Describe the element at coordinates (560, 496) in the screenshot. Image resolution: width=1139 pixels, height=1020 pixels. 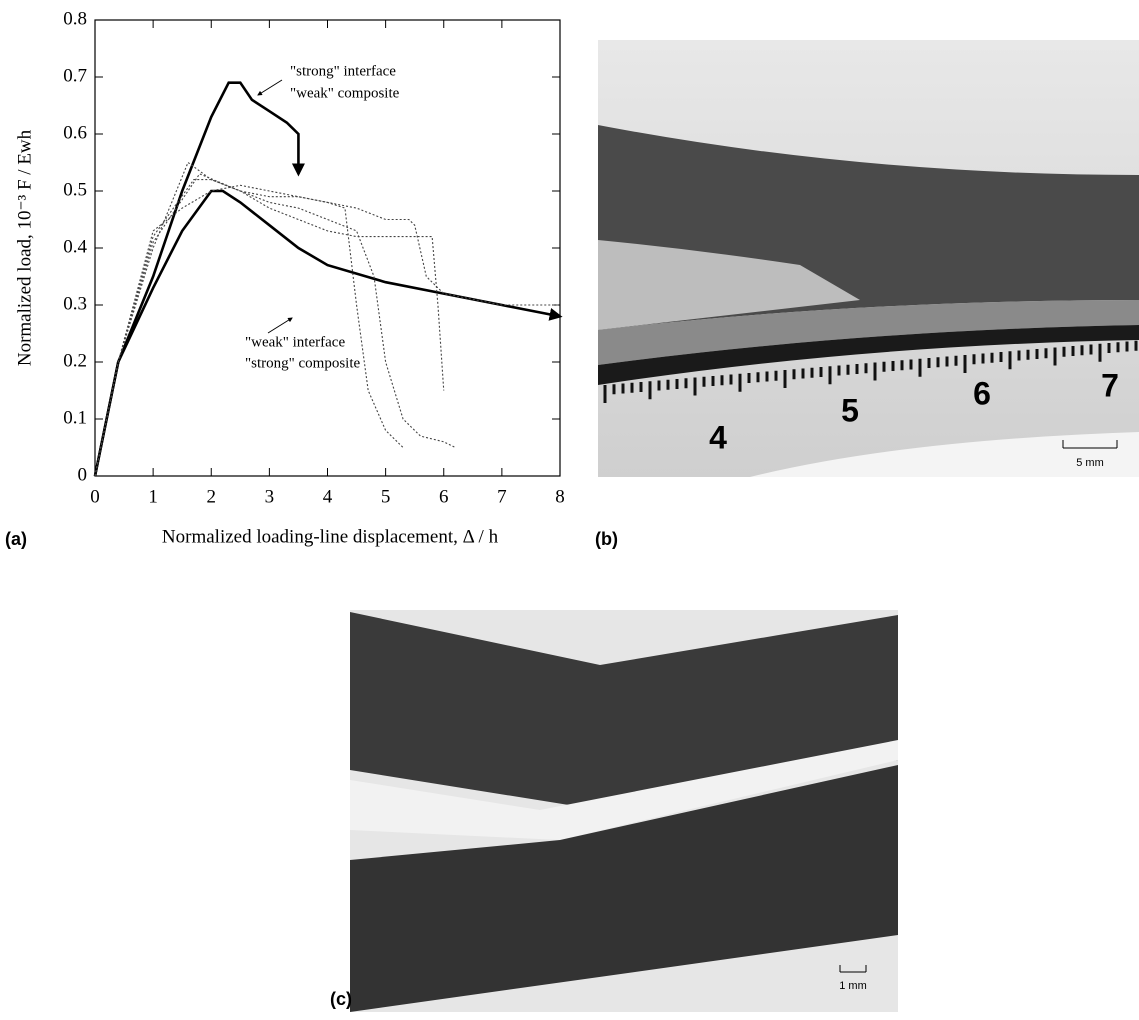
I see `x-tick-label: 8` at that location.